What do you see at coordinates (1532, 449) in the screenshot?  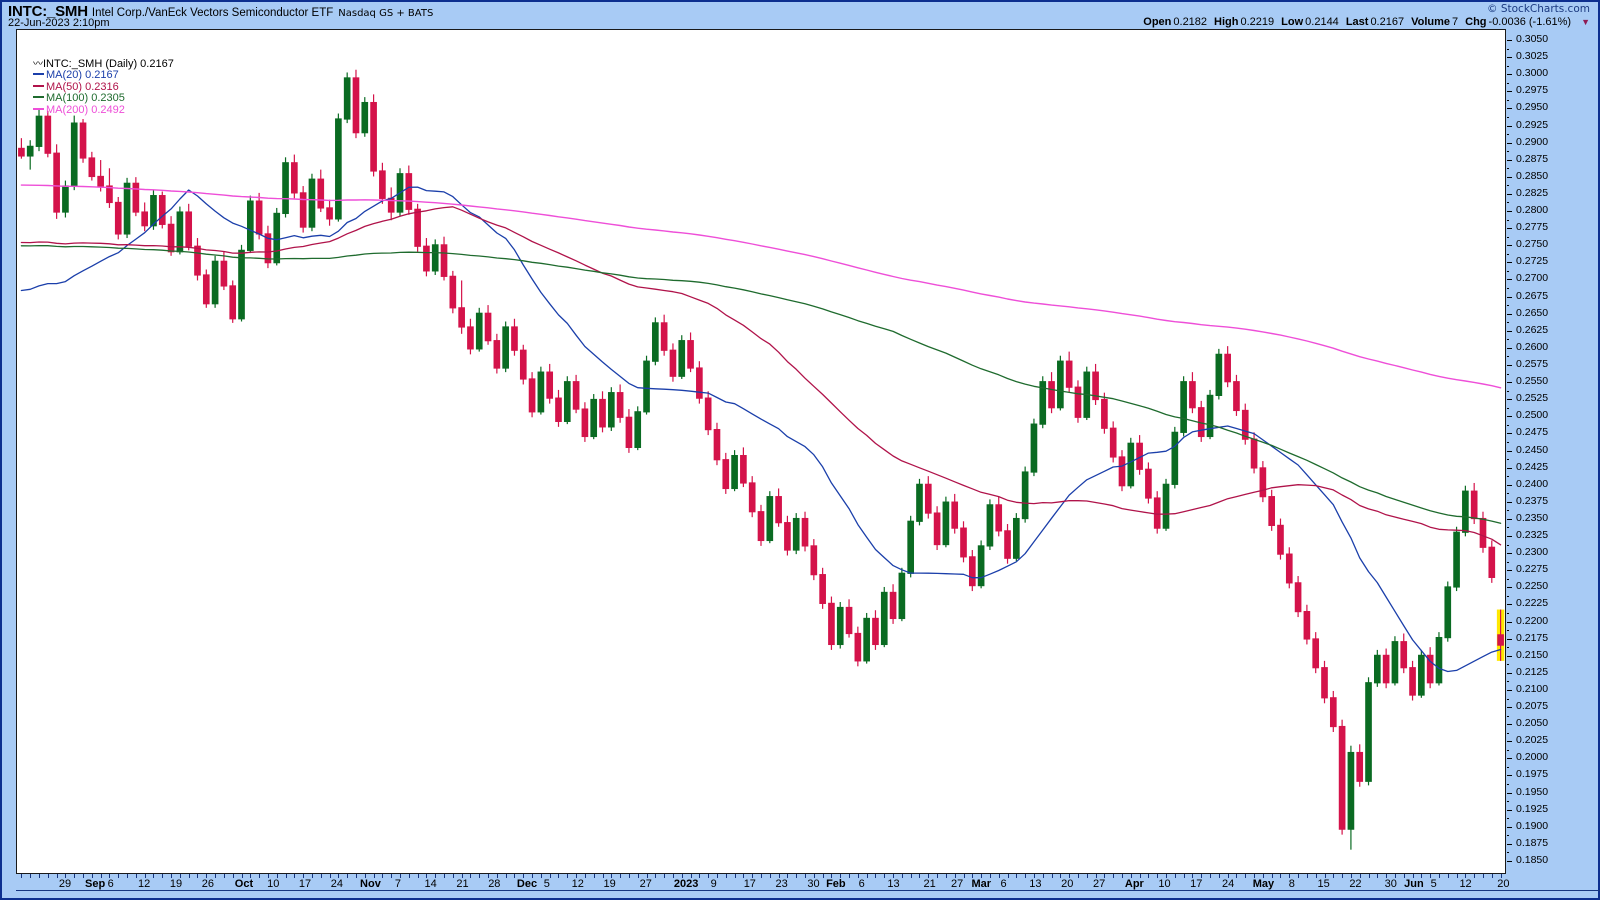 I see `price-tick-label: 0.2450` at bounding box center [1532, 449].